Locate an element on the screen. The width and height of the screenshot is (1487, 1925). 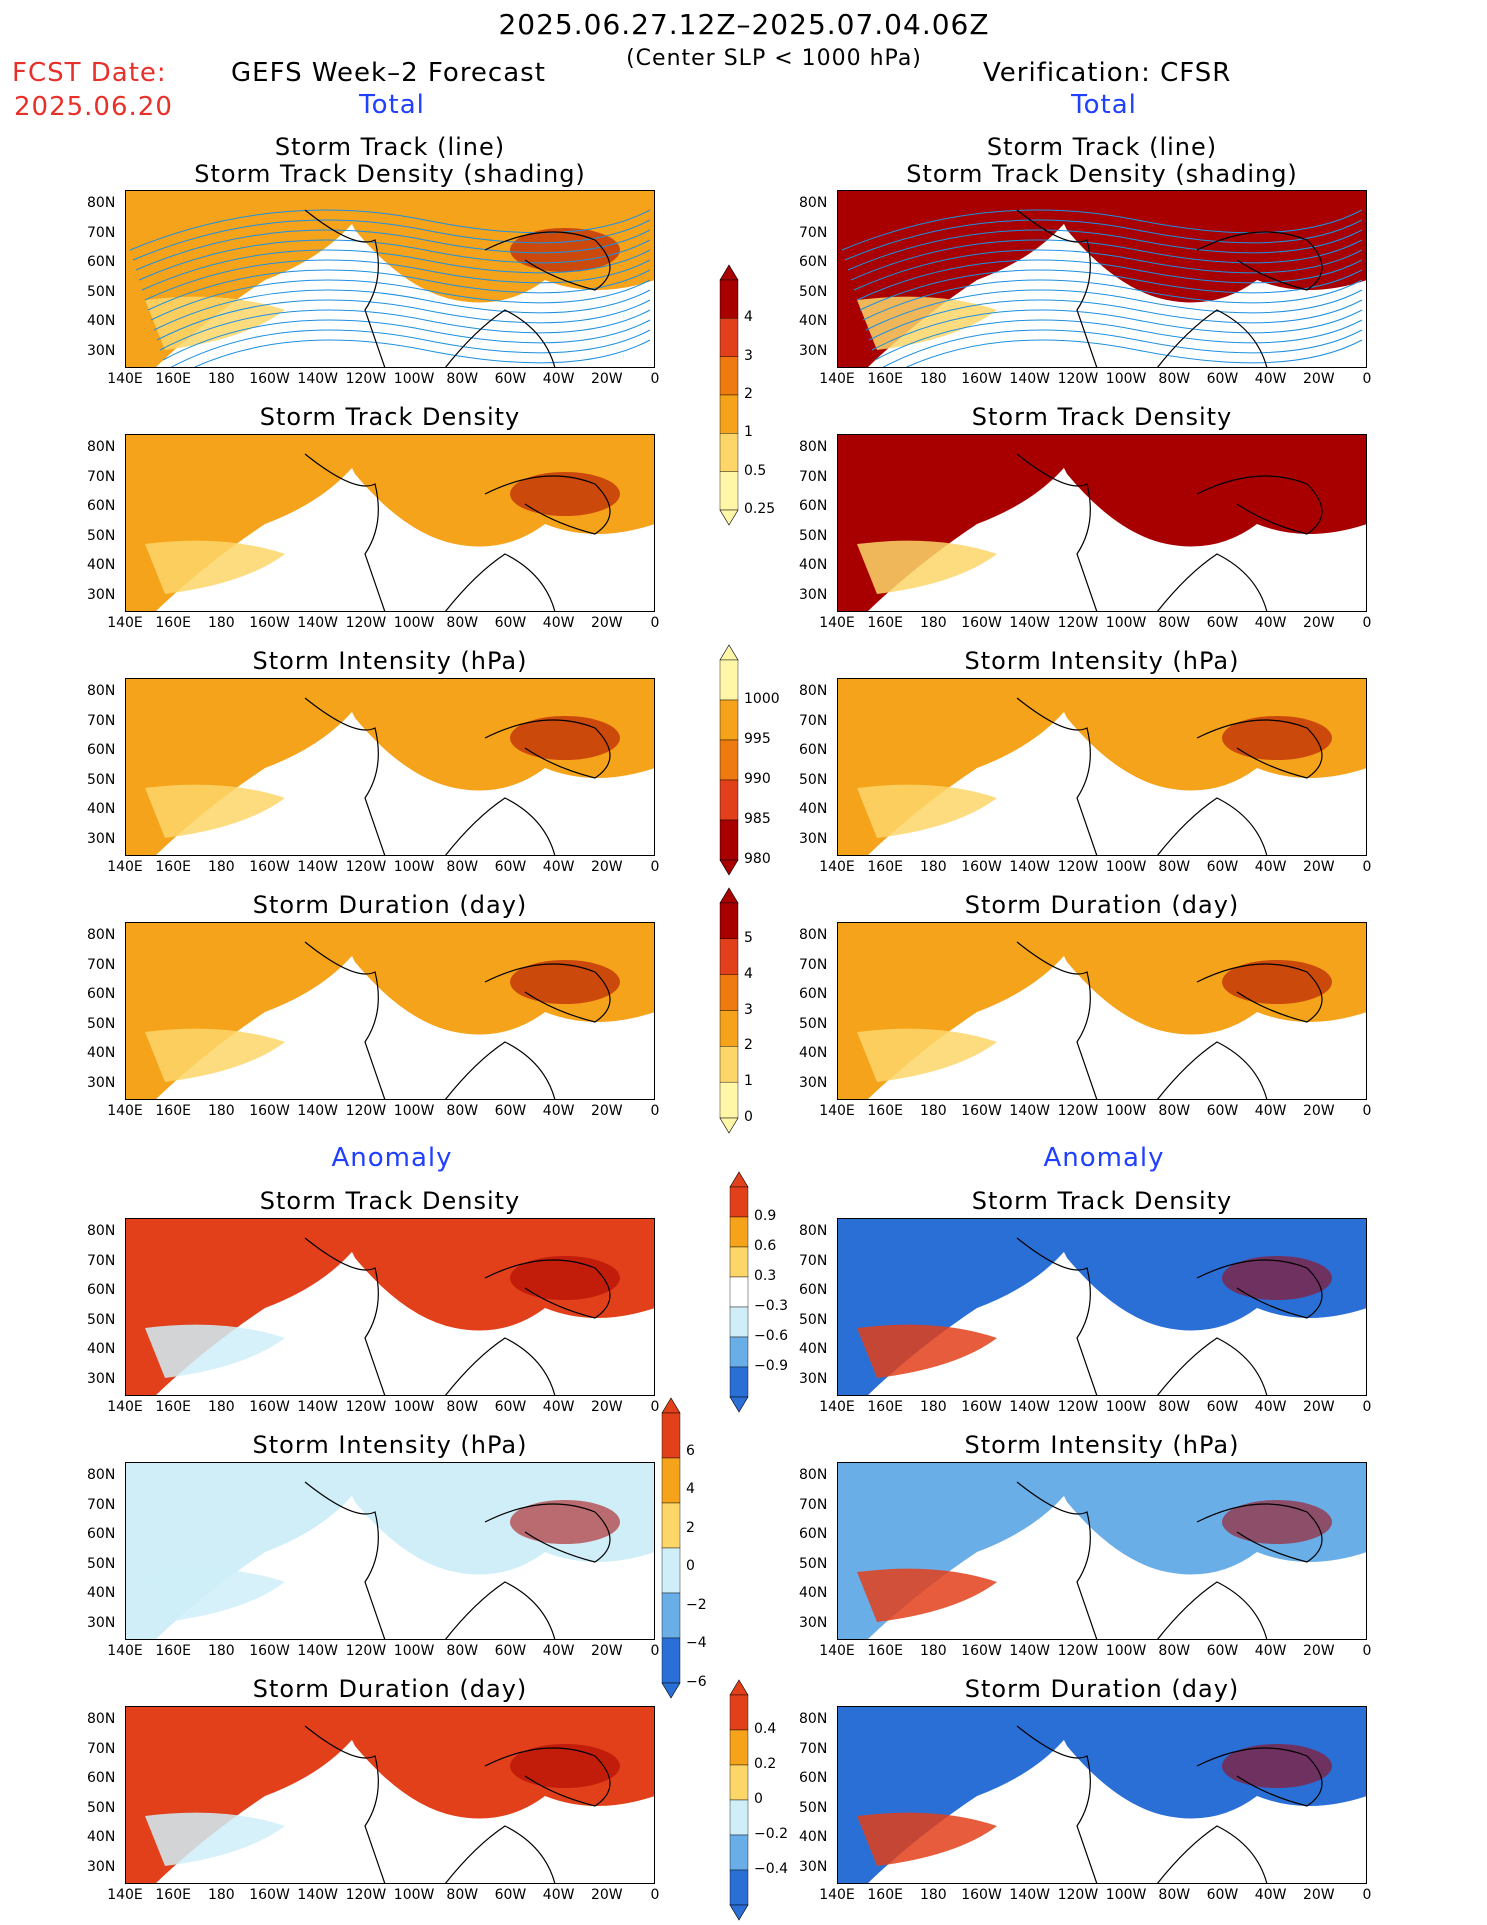
colorbar-label: 2 is located at coordinates (748, 1045).